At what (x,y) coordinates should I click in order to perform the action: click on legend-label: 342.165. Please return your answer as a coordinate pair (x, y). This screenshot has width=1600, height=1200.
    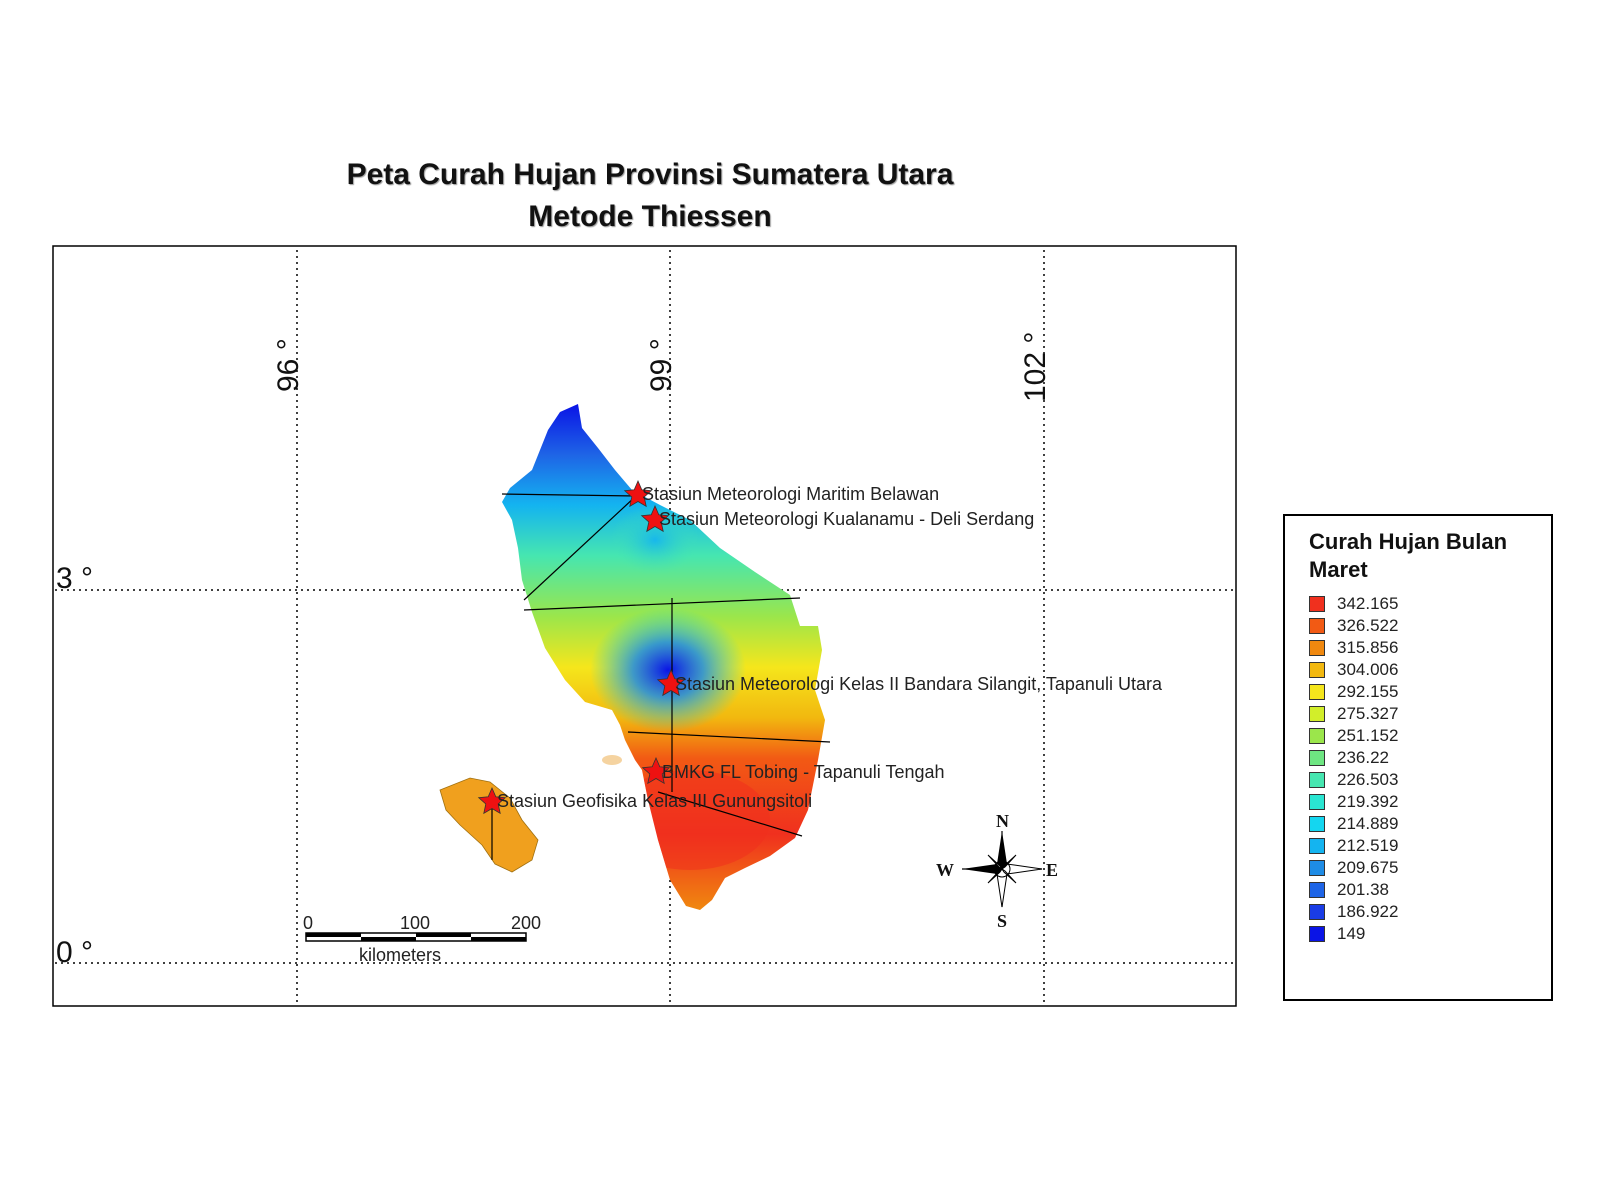
    Looking at the image, I should click on (1368, 603).